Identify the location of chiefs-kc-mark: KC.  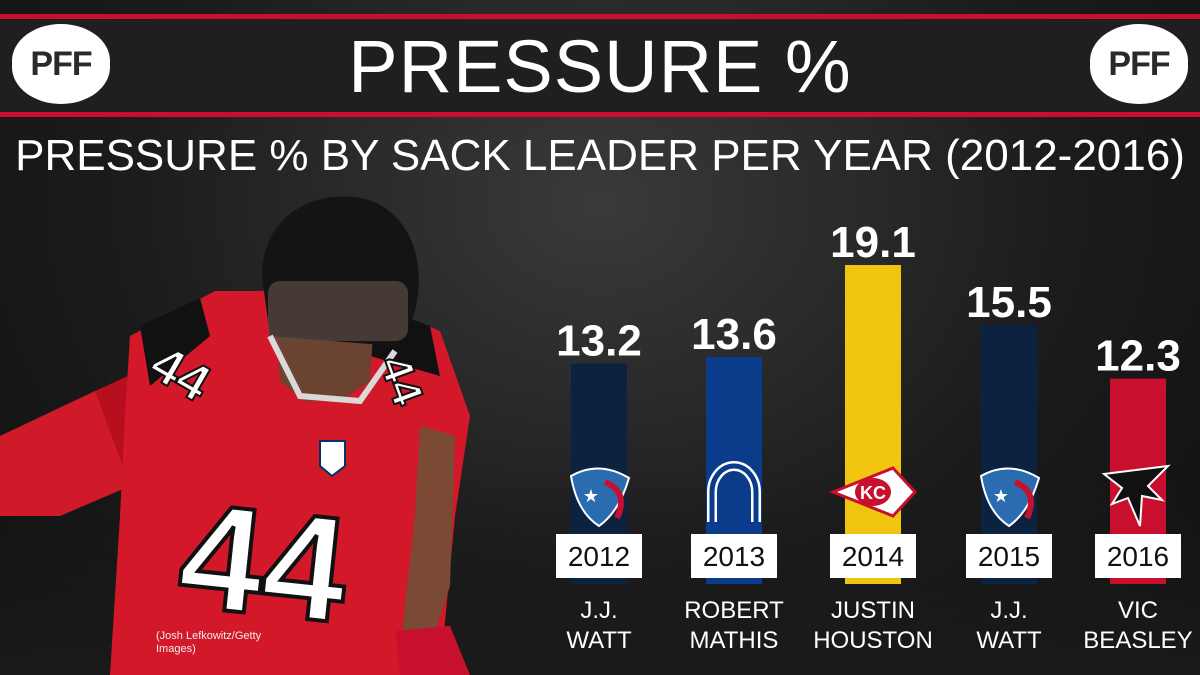
(873, 493).